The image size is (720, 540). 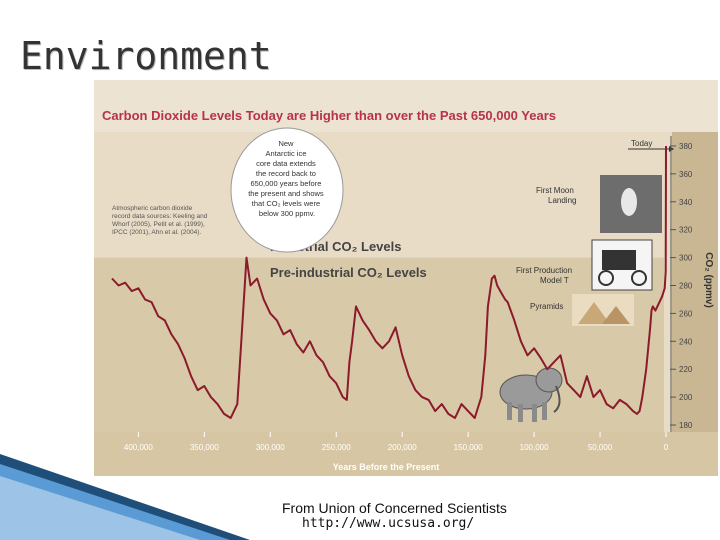 I want to click on corner-decoration, so click(x=125, y=497).